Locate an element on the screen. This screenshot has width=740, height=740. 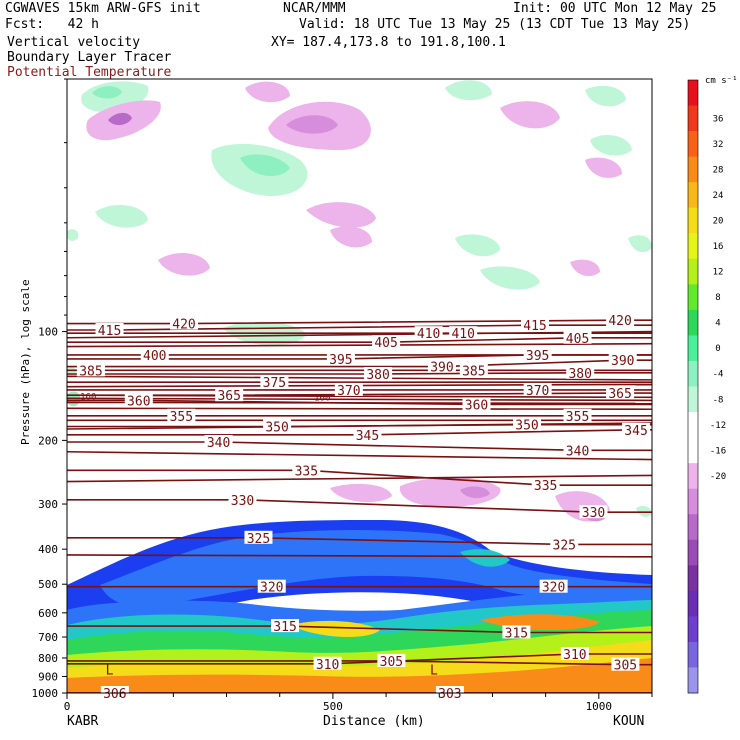
theta-label: 330 is located at coordinates (593, 513).